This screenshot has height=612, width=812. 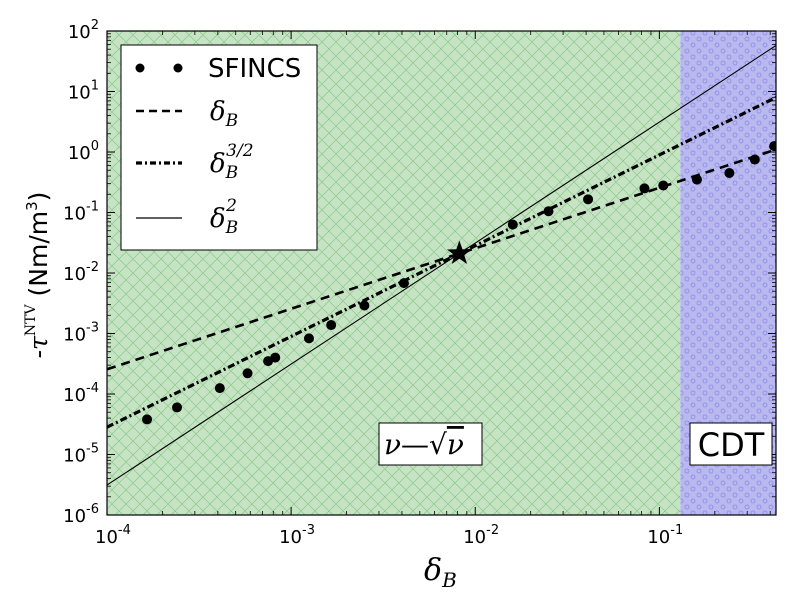 I want to click on y-tick-label: 10⁻³, so click(x=81, y=333).